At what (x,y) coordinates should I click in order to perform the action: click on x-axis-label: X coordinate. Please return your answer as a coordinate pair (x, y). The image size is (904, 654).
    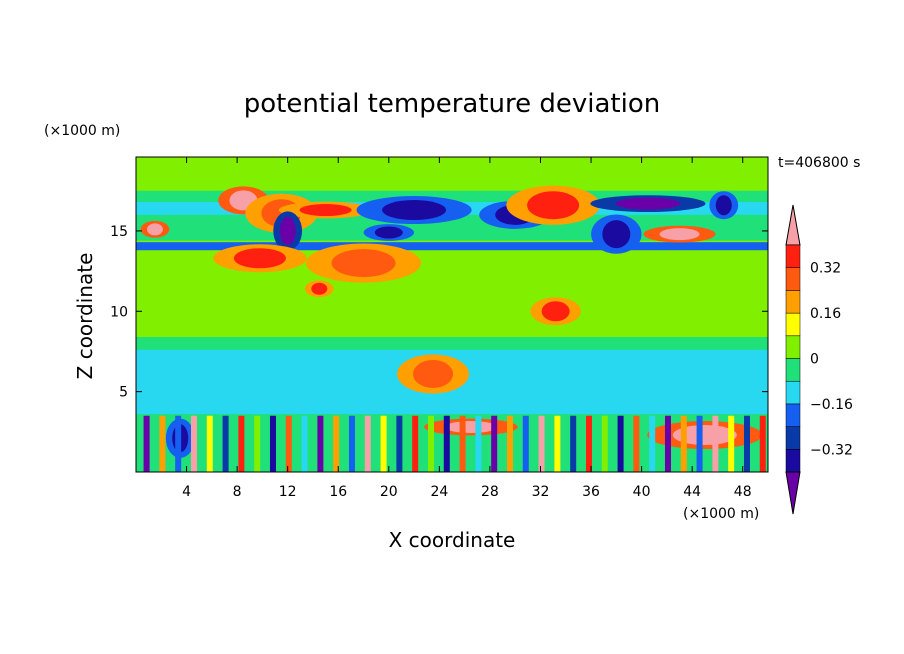
    Looking at the image, I should click on (452, 540).